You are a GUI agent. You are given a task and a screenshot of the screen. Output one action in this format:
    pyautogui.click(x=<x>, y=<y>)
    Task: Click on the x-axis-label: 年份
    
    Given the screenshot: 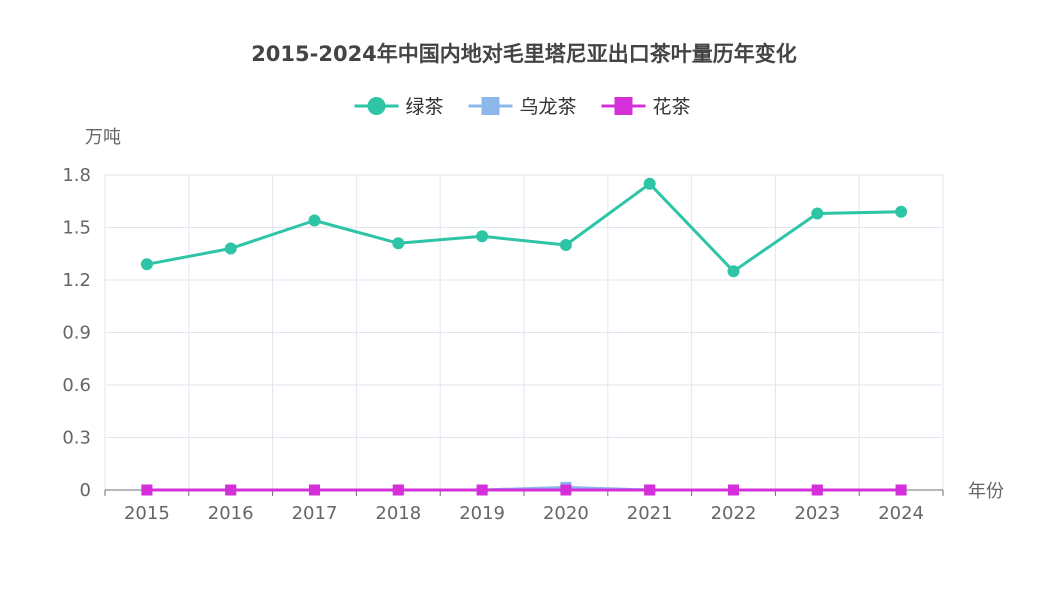 What is the action you would take?
    pyautogui.click(x=986, y=491)
    